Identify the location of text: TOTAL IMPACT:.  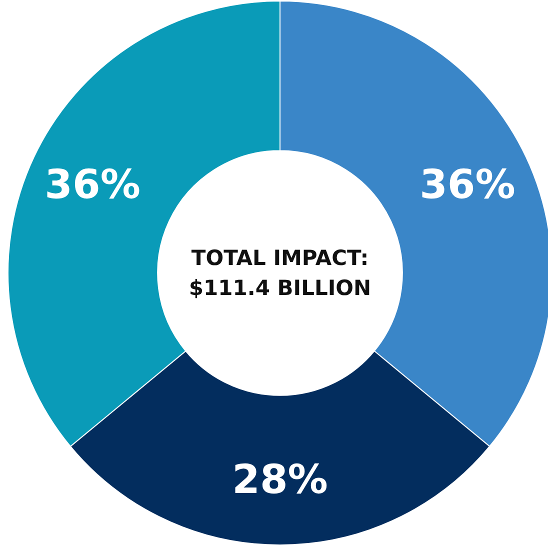
(280, 258).